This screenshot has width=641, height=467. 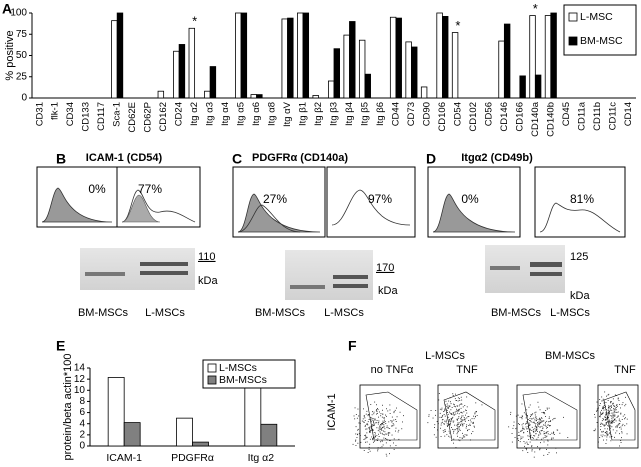 What do you see at coordinates (208, 281) in the screenshot?
I see `unit: kDa` at bounding box center [208, 281].